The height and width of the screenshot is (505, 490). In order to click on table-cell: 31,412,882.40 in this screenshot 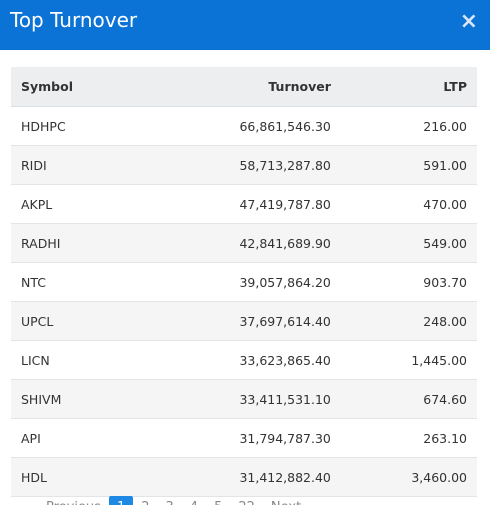, I will do `click(240, 477)`.